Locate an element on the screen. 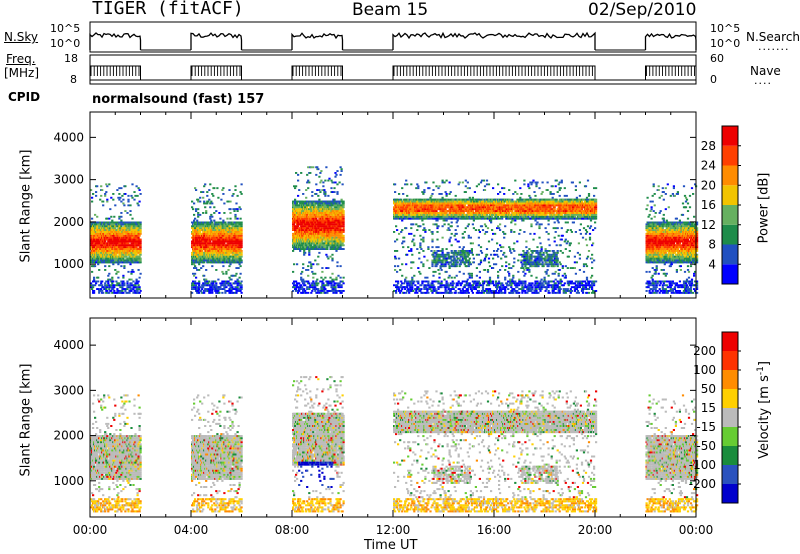  freq-label-top: Freq. is located at coordinates (21, 59).